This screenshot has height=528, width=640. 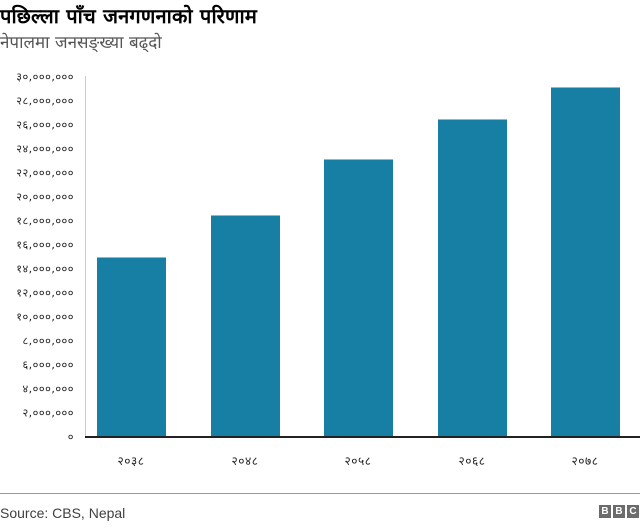 I want to click on chart-title: पछिल्ला पाँच जनगणनाको परिणाम, so click(x=129, y=16).